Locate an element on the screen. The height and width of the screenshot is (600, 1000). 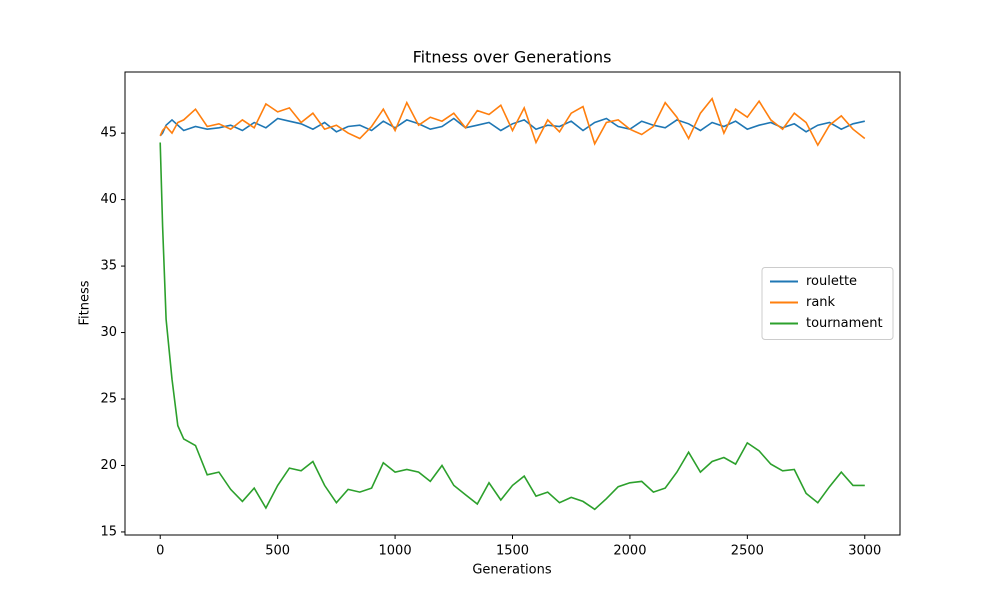
y-axis-label: Fitness is located at coordinates (85, 302).